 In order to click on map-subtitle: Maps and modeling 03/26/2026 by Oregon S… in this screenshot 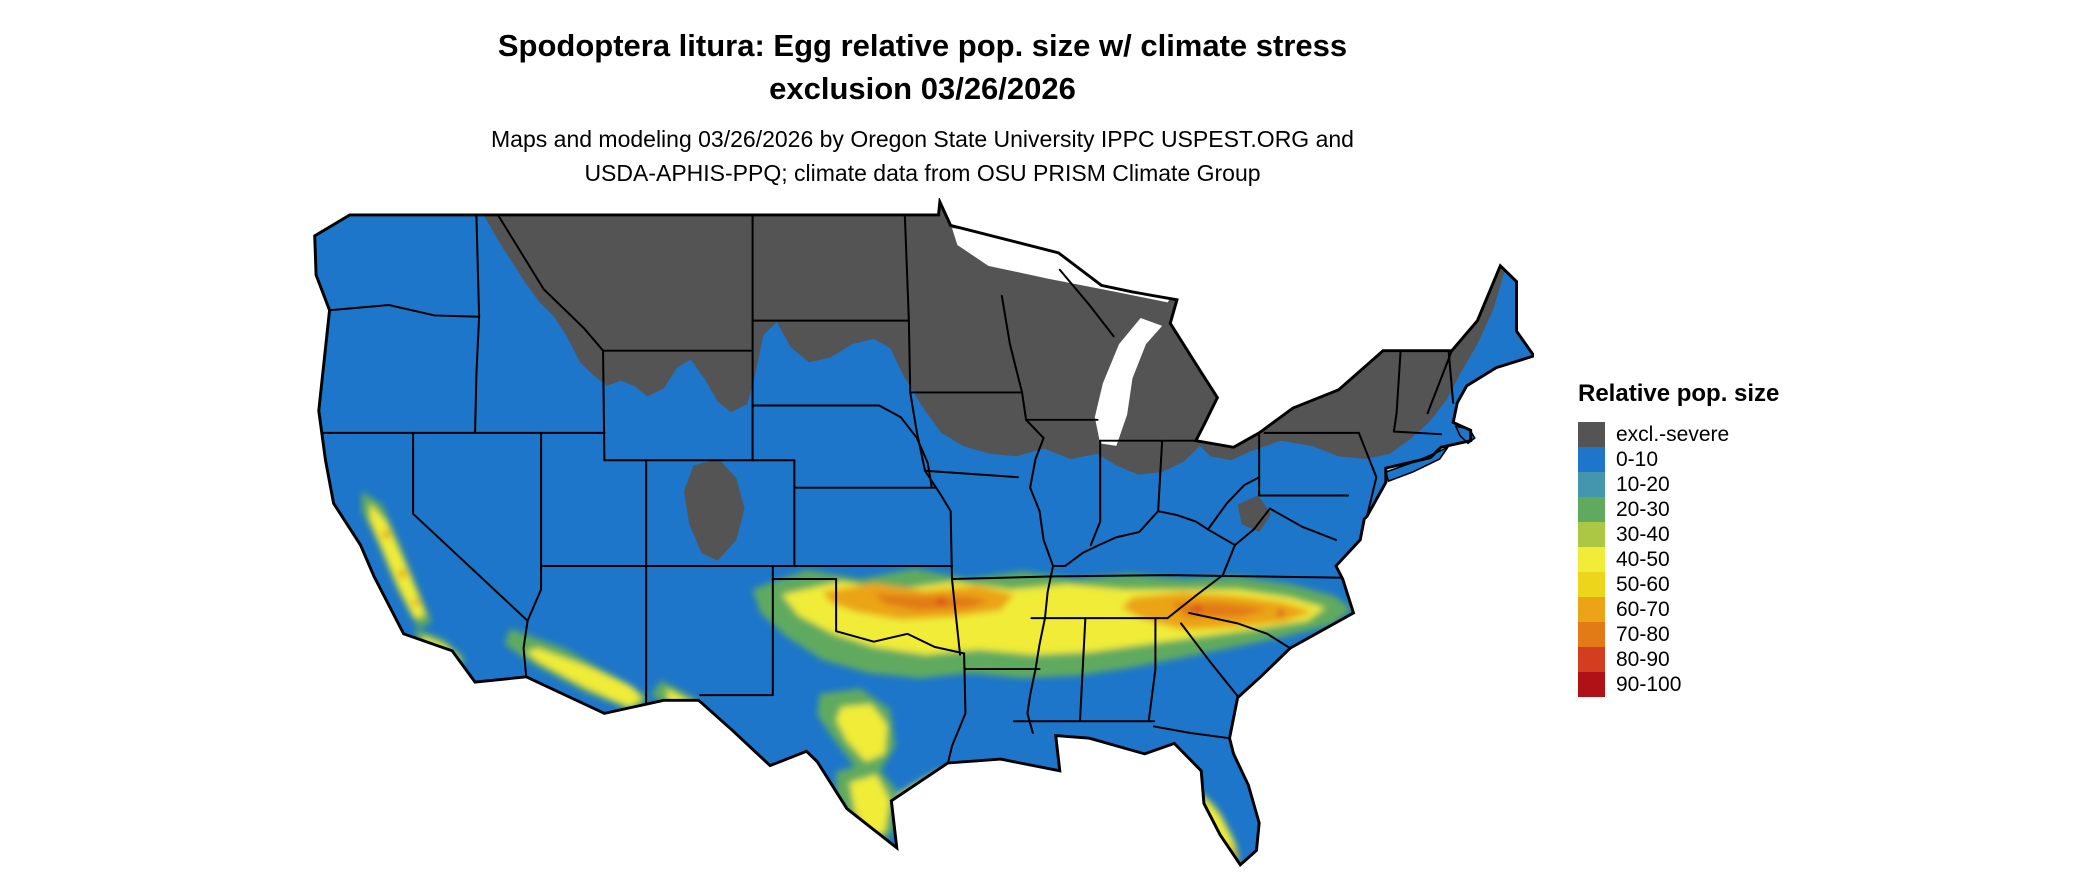, I will do `click(922, 156)`.